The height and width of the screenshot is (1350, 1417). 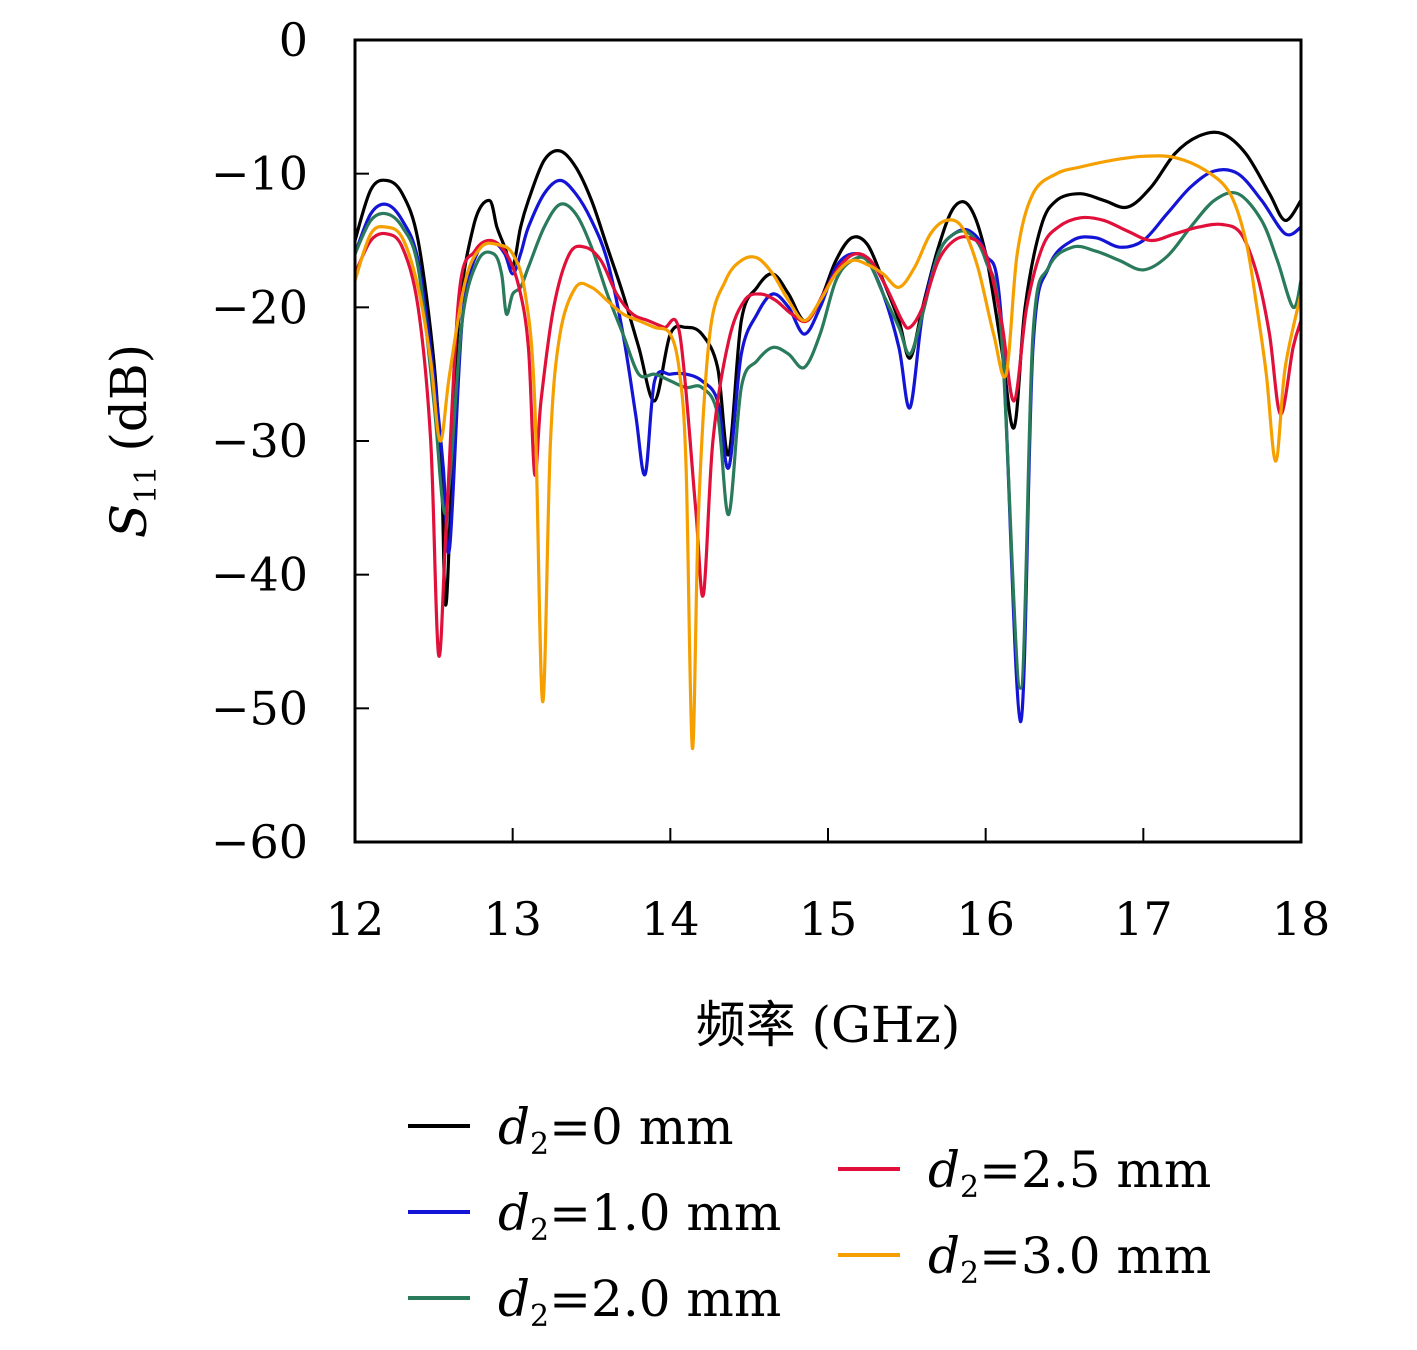 I want to click on y-tick-label: −10, so click(x=259, y=174).